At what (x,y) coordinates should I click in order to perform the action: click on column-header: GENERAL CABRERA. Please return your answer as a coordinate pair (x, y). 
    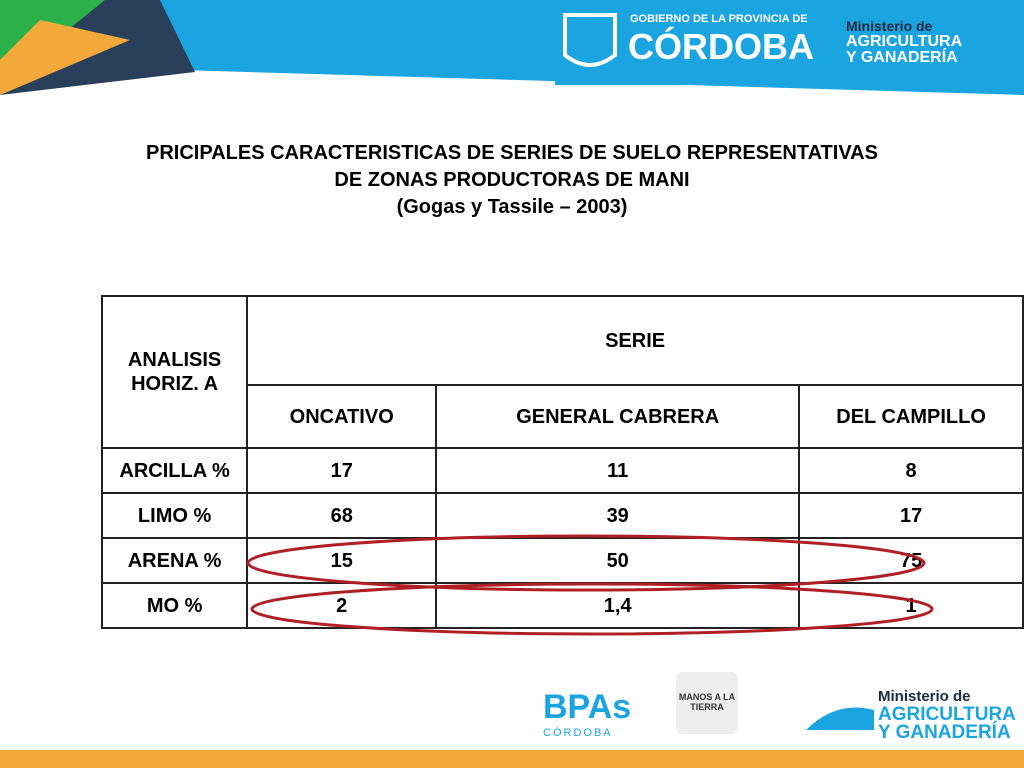
    Looking at the image, I should click on (618, 416).